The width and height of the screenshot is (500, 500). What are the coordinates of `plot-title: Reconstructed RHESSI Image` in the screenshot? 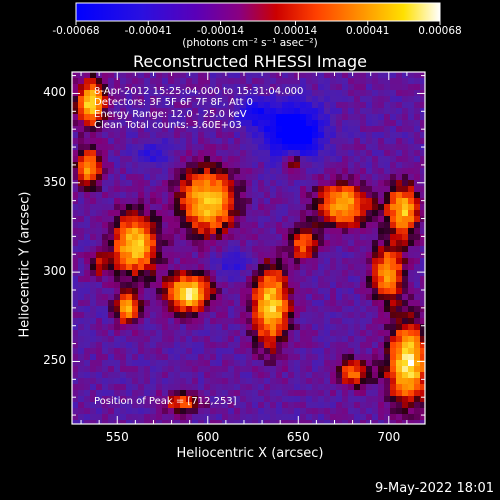 It's located at (250, 61).